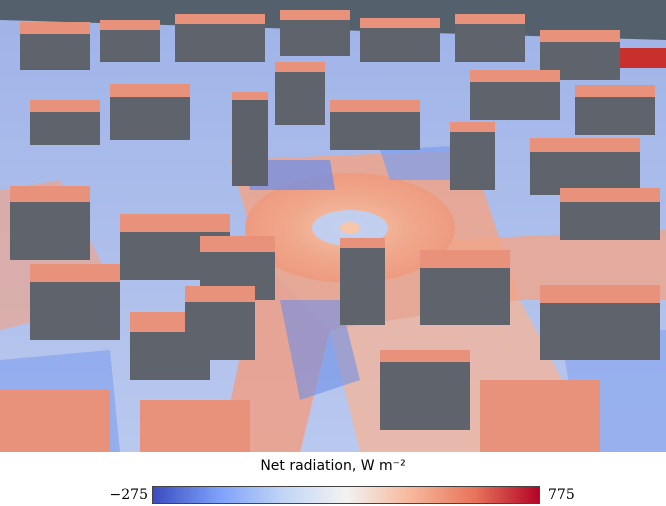  What do you see at coordinates (346, 495) in the screenshot?
I see `colorbar` at bounding box center [346, 495].